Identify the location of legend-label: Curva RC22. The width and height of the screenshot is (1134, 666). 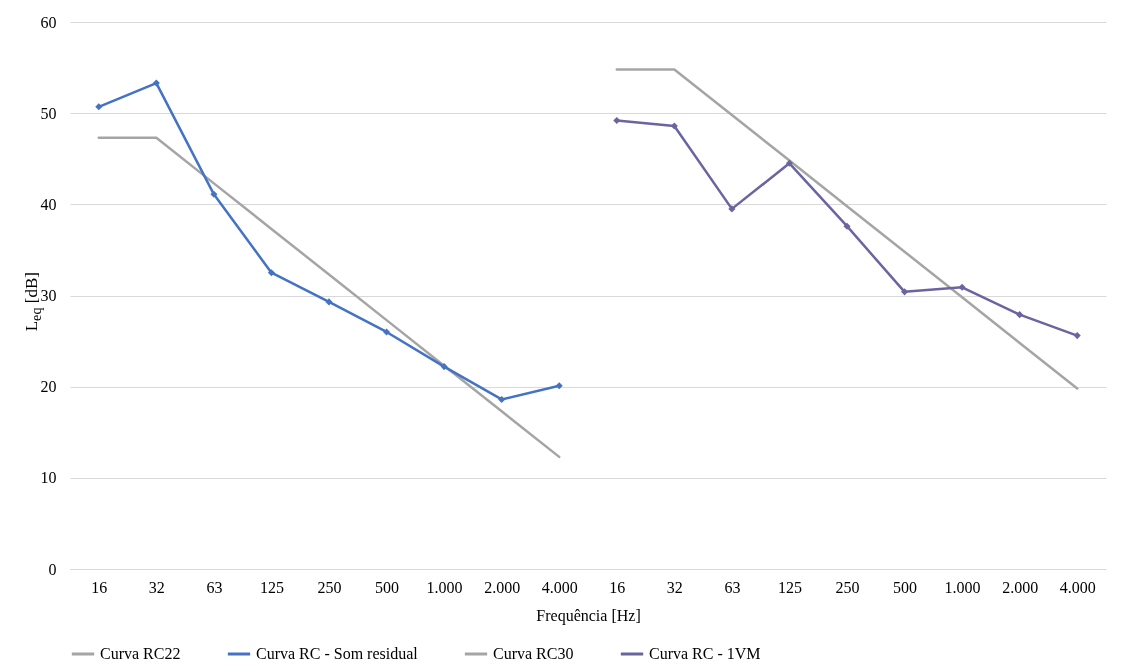
(140, 653).